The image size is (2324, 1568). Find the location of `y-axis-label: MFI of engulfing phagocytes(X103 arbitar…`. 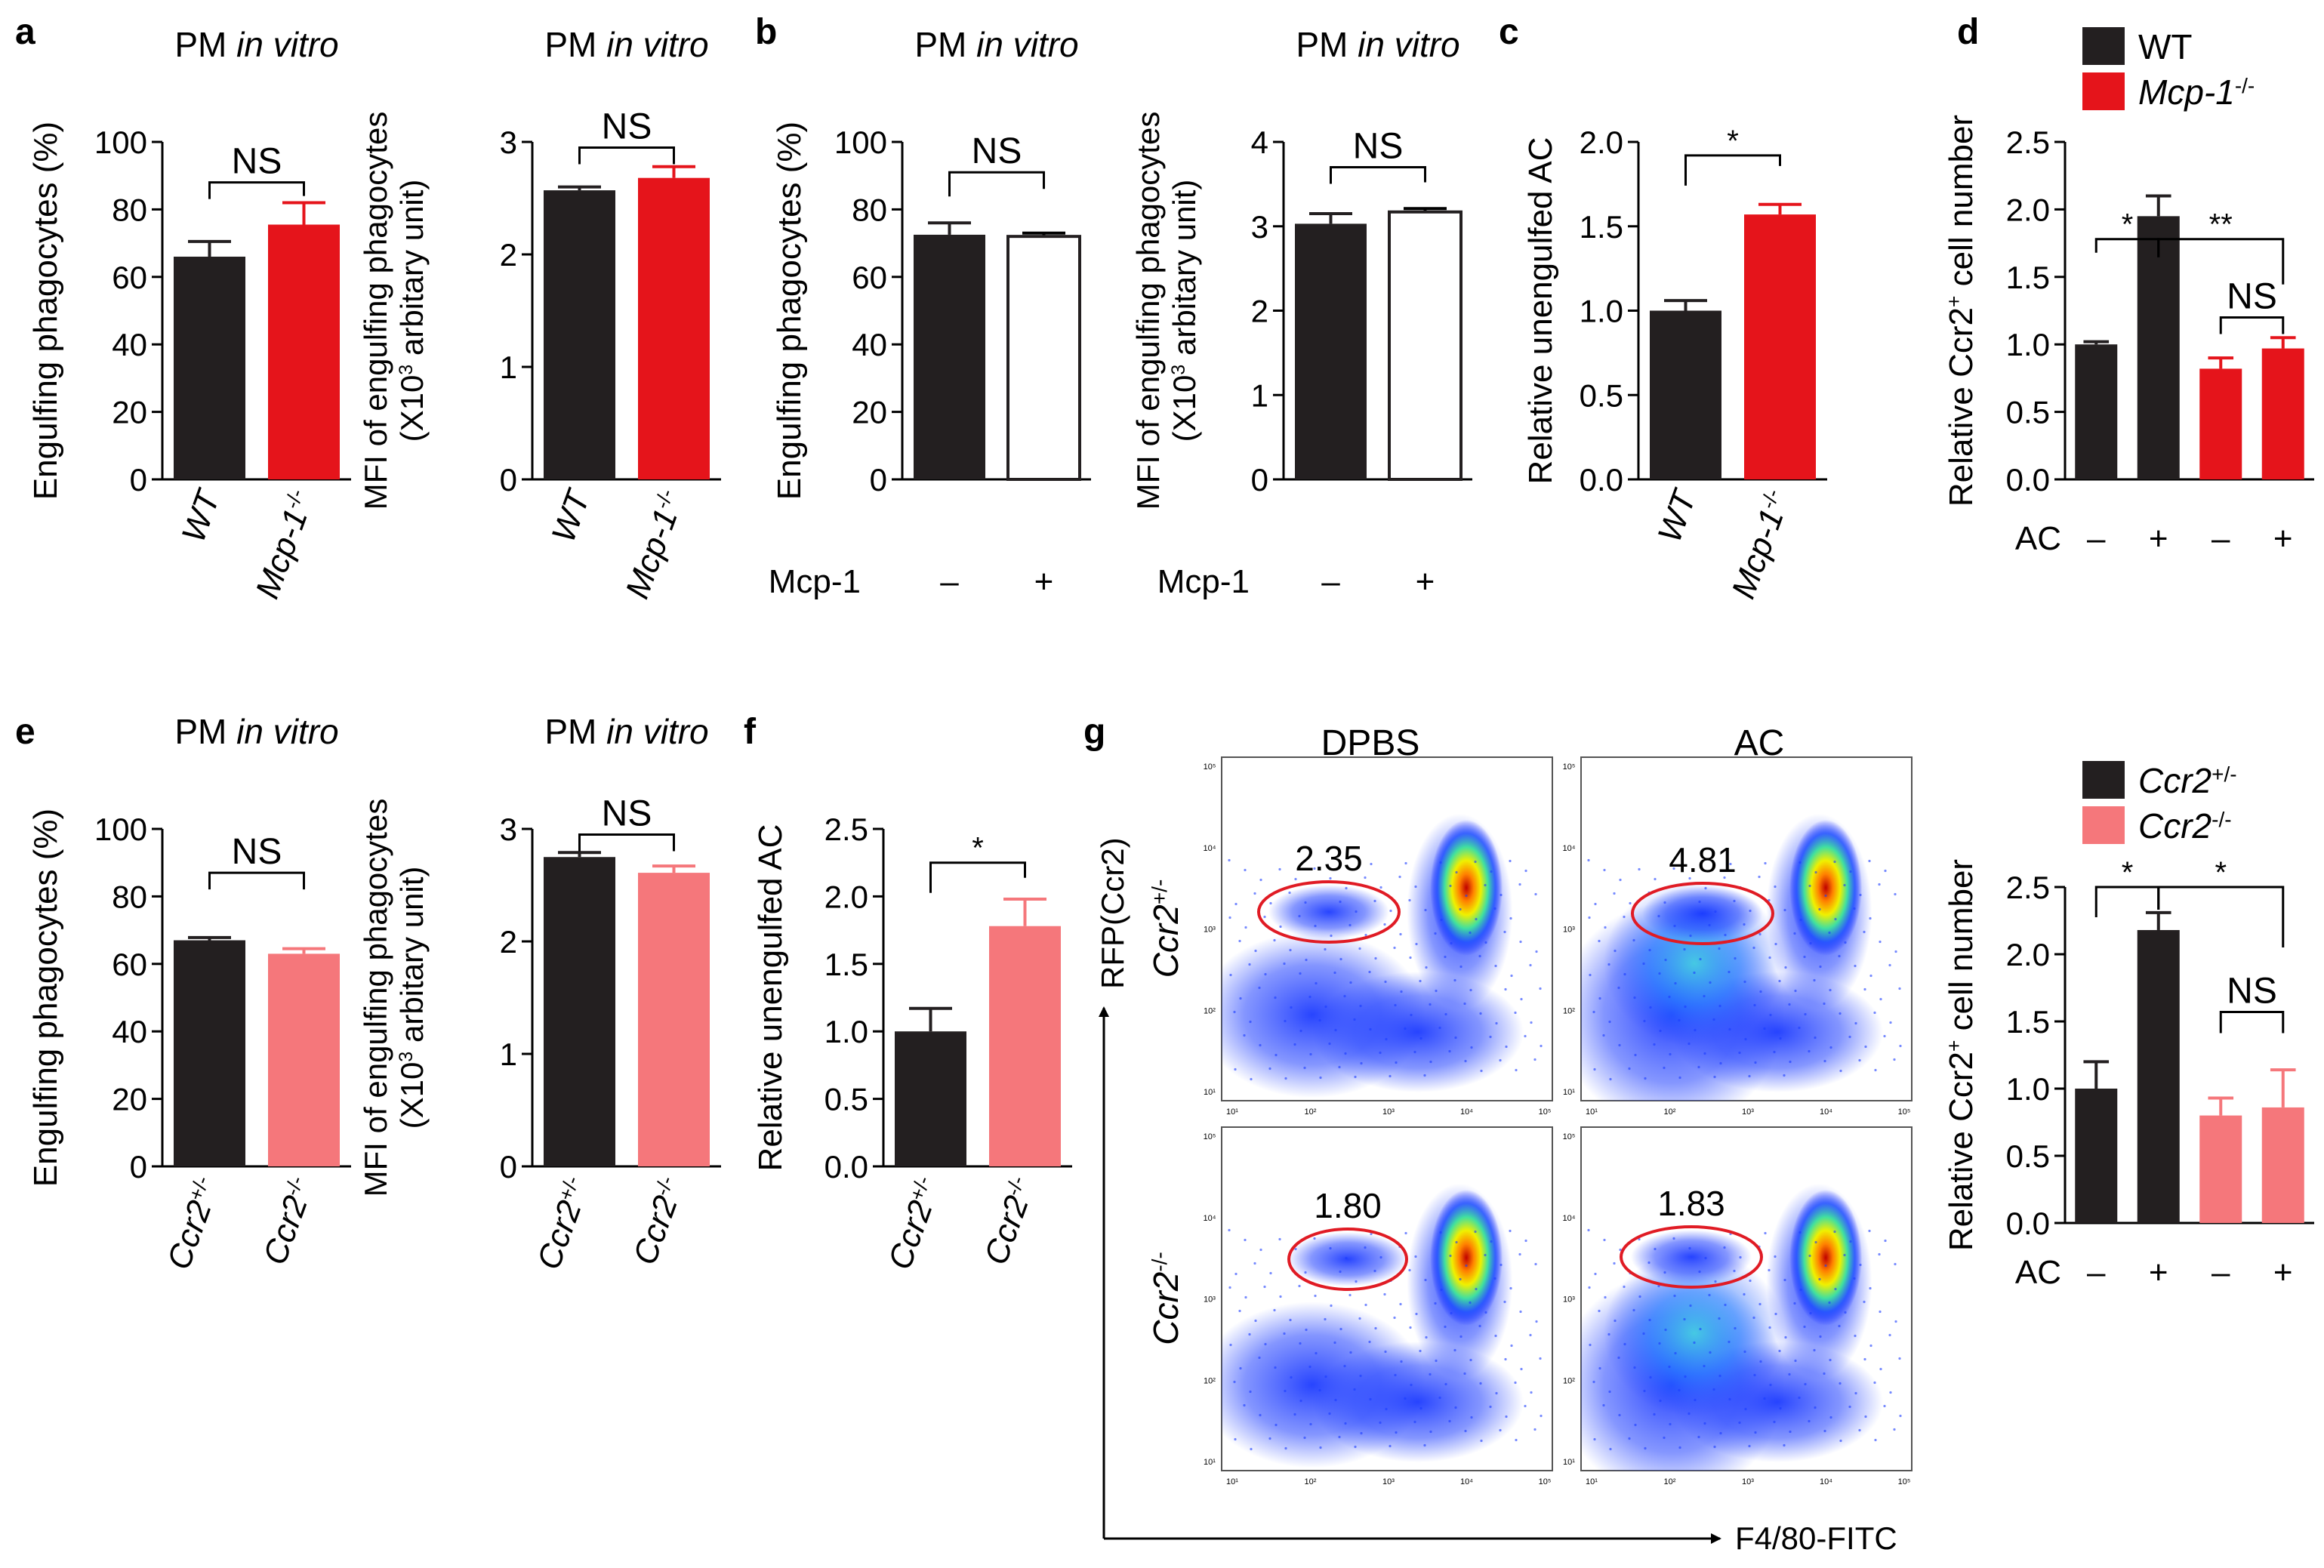

y-axis-label: MFI of engulfing phagocytes(X103 arbitar… is located at coordinates (394, 998).